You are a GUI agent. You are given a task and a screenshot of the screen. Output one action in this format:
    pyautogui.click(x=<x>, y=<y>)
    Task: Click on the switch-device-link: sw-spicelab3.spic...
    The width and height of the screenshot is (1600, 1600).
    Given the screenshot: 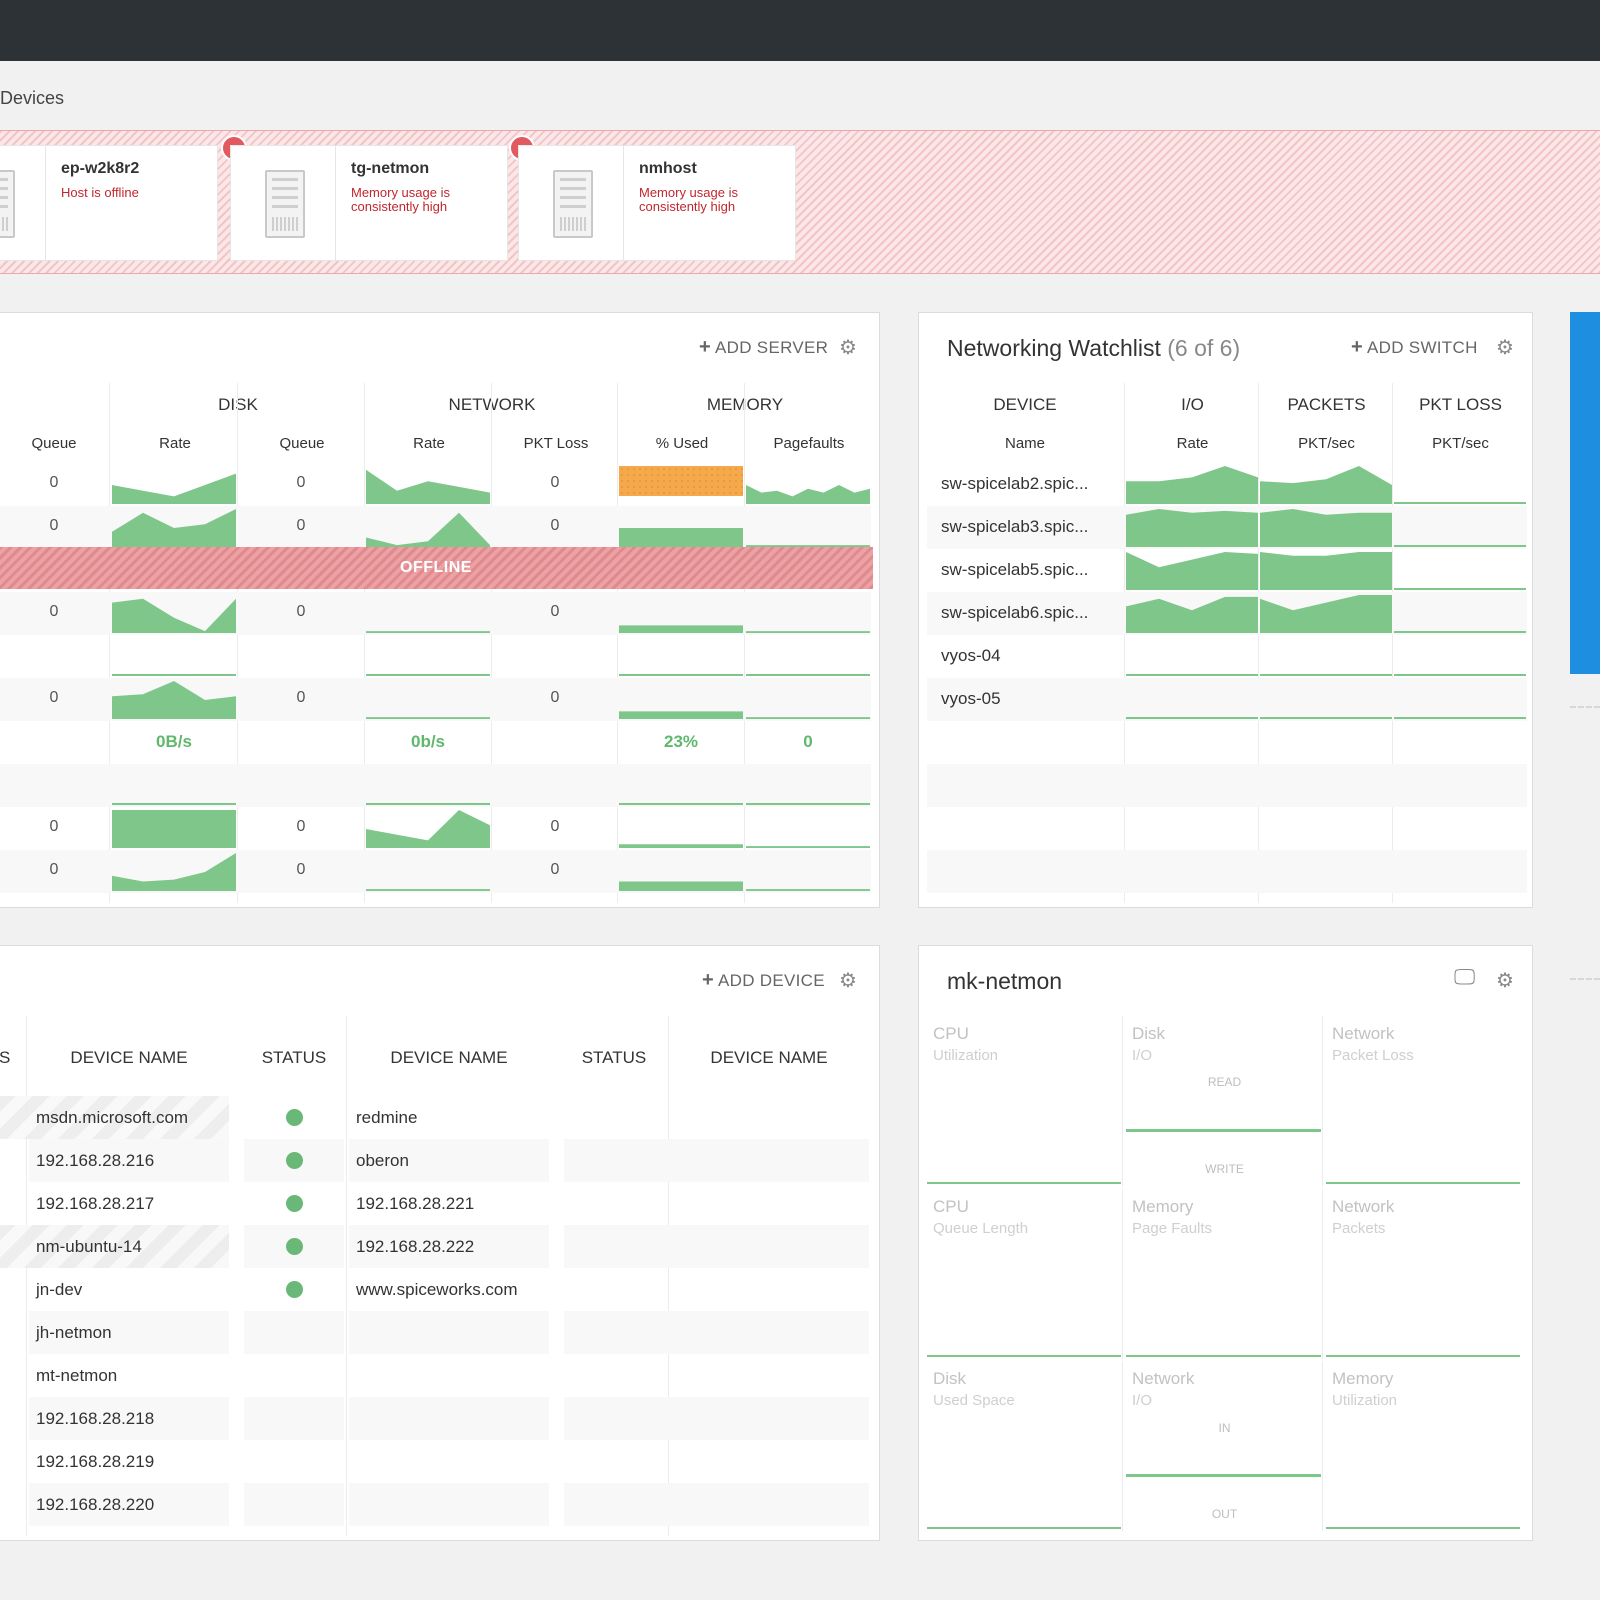 What is the action you would take?
    pyautogui.click(x=1015, y=526)
    